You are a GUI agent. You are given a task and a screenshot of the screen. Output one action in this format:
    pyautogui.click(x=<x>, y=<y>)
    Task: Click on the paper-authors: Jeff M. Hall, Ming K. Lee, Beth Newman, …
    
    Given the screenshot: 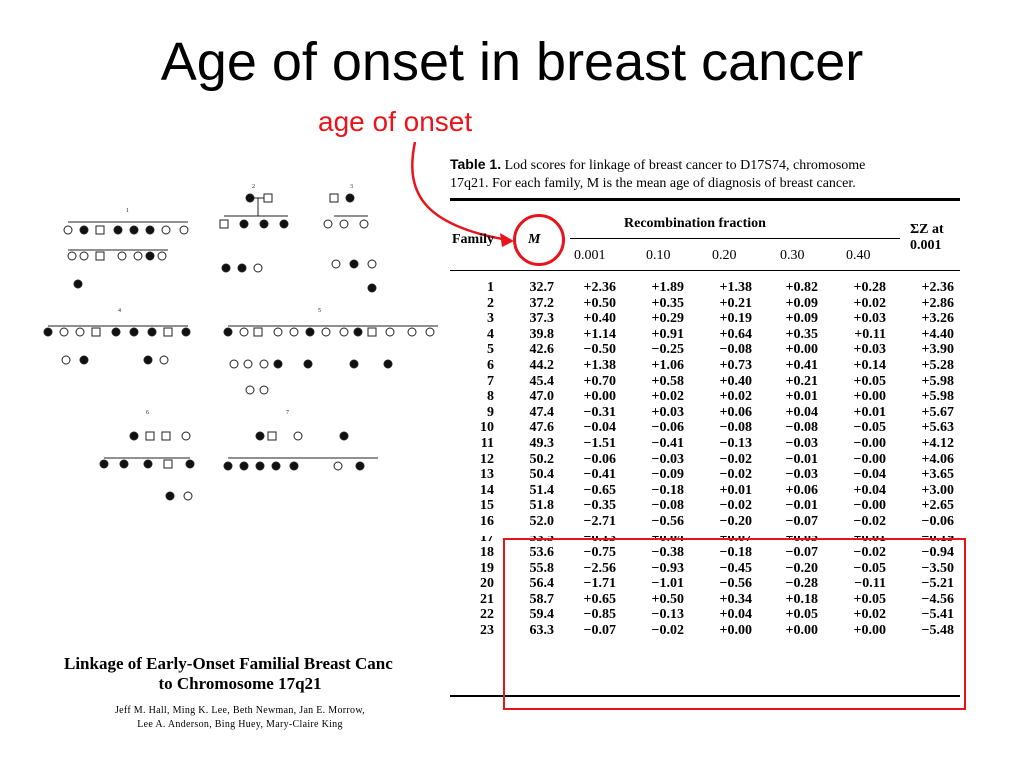 What is the action you would take?
    pyautogui.click(x=240, y=718)
    